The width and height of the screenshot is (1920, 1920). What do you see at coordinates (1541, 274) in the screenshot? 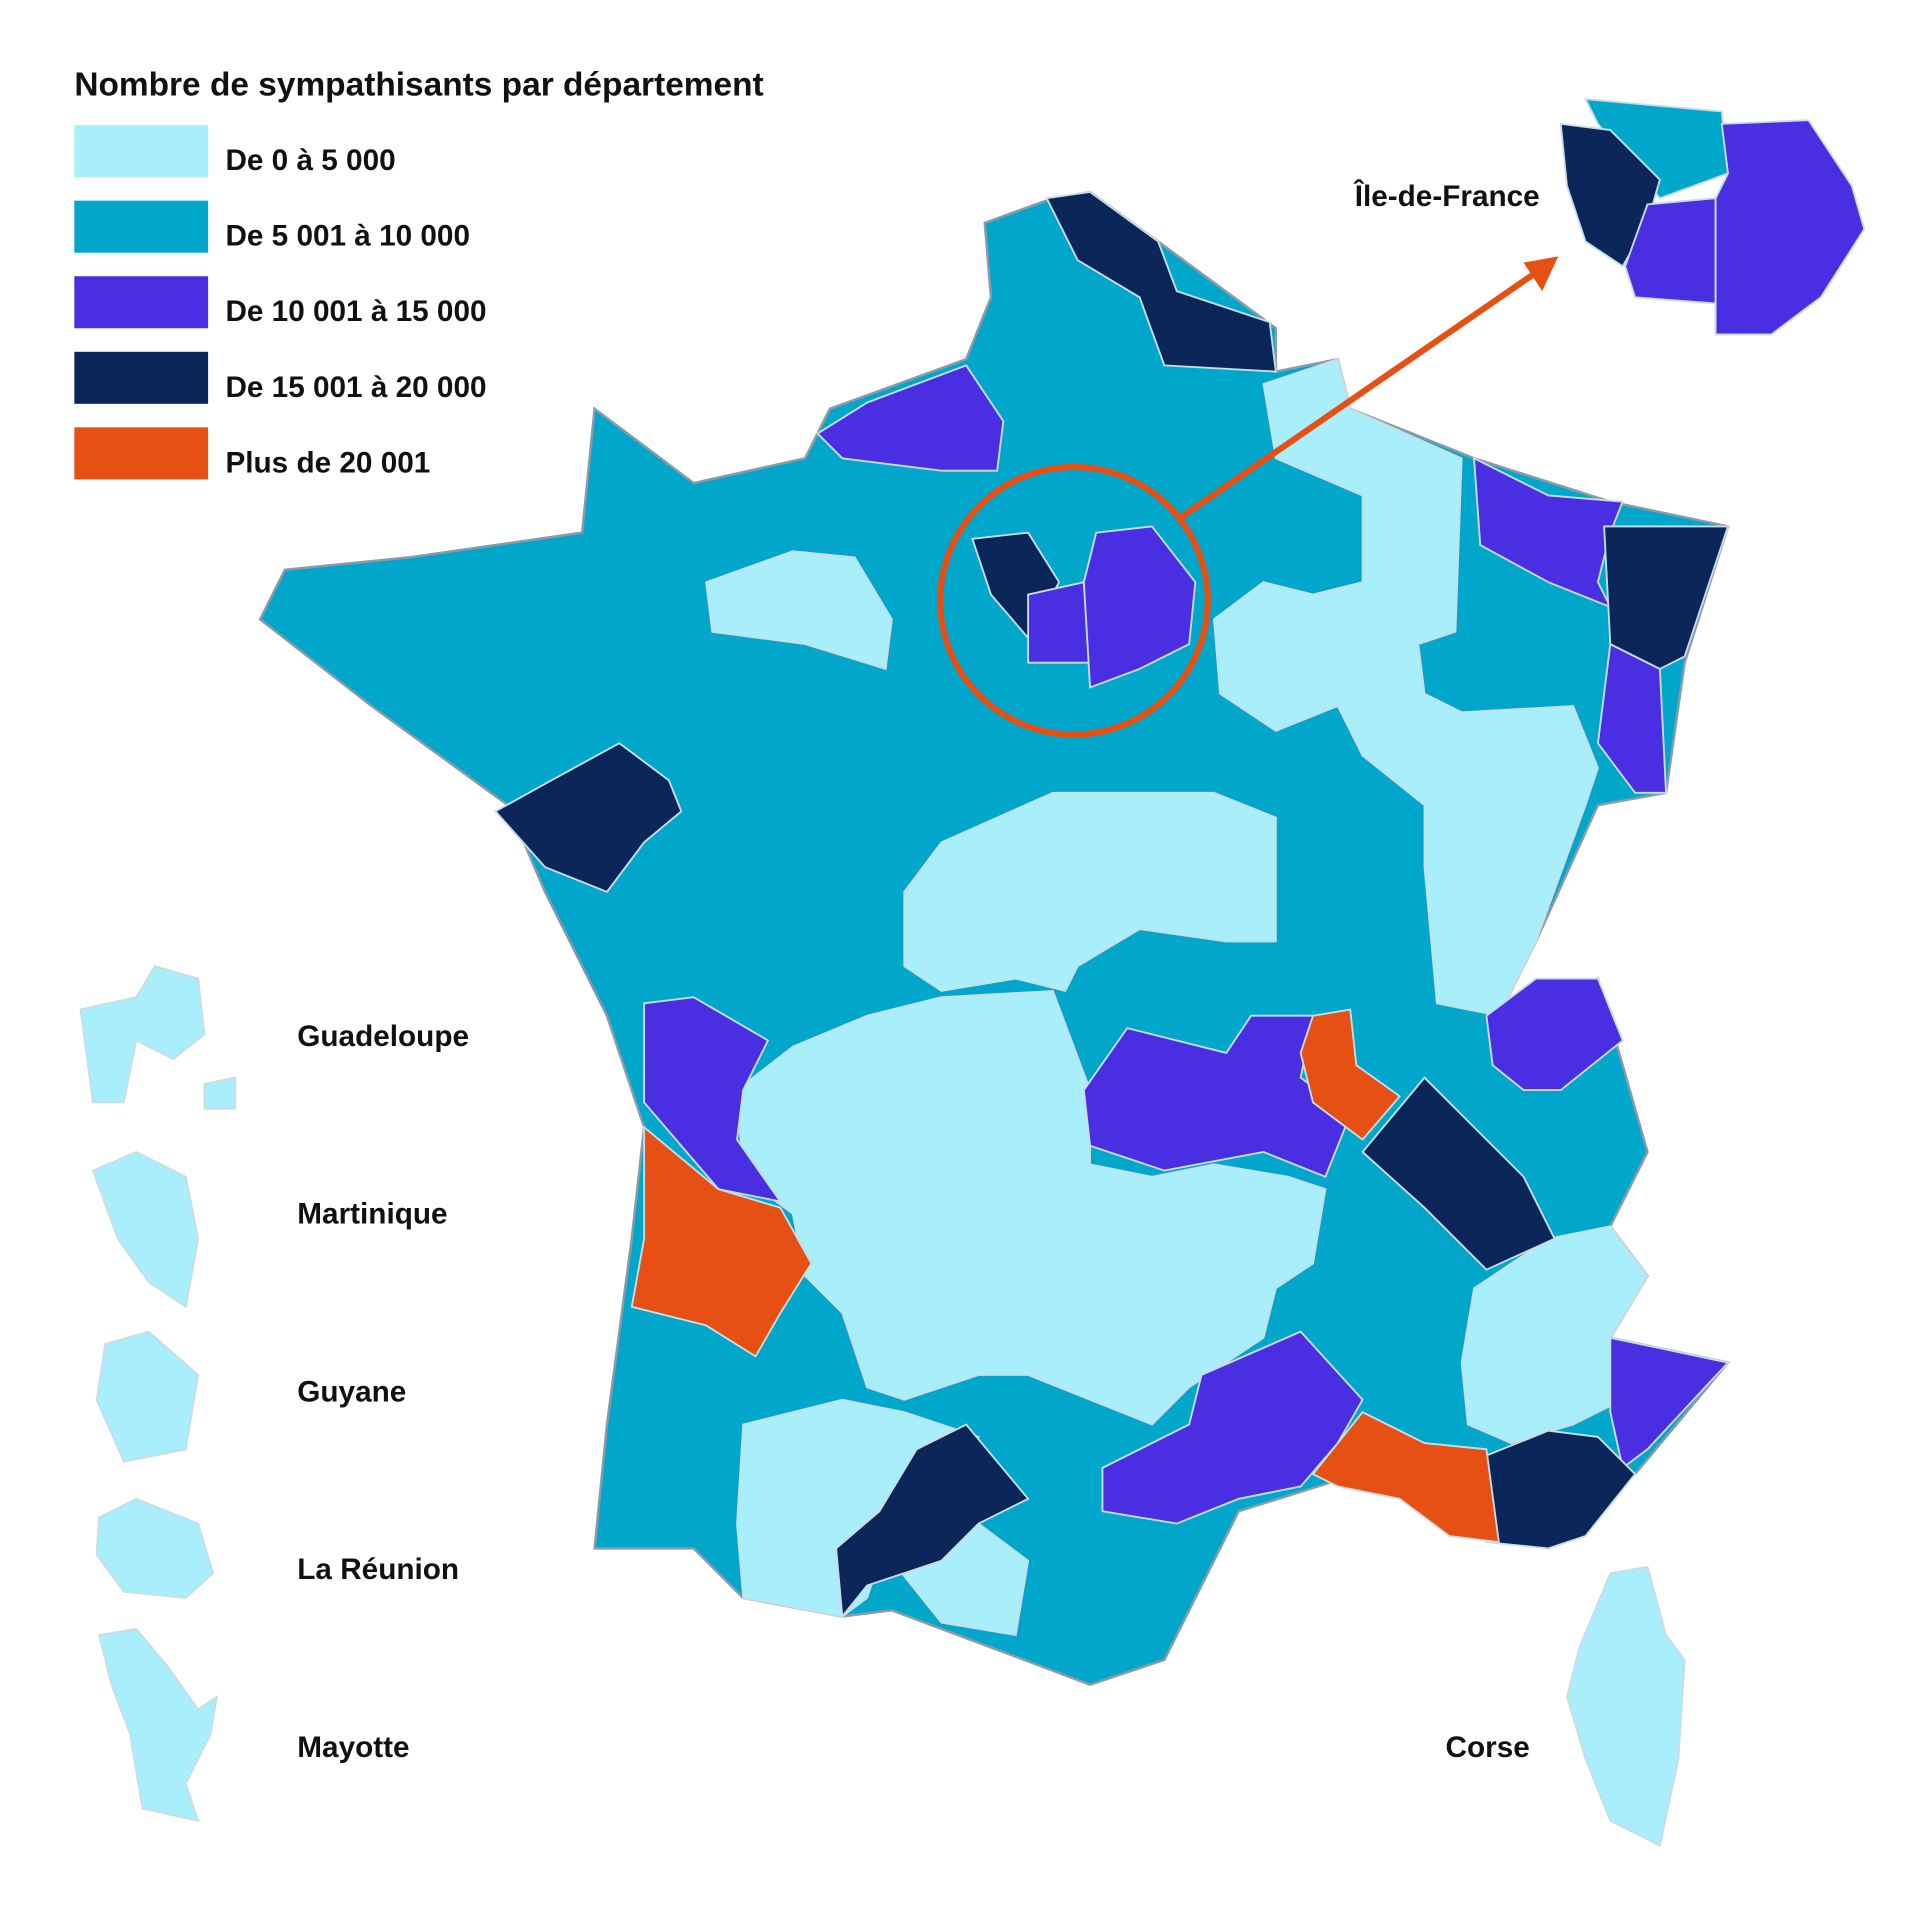
I see `arrow-head` at bounding box center [1541, 274].